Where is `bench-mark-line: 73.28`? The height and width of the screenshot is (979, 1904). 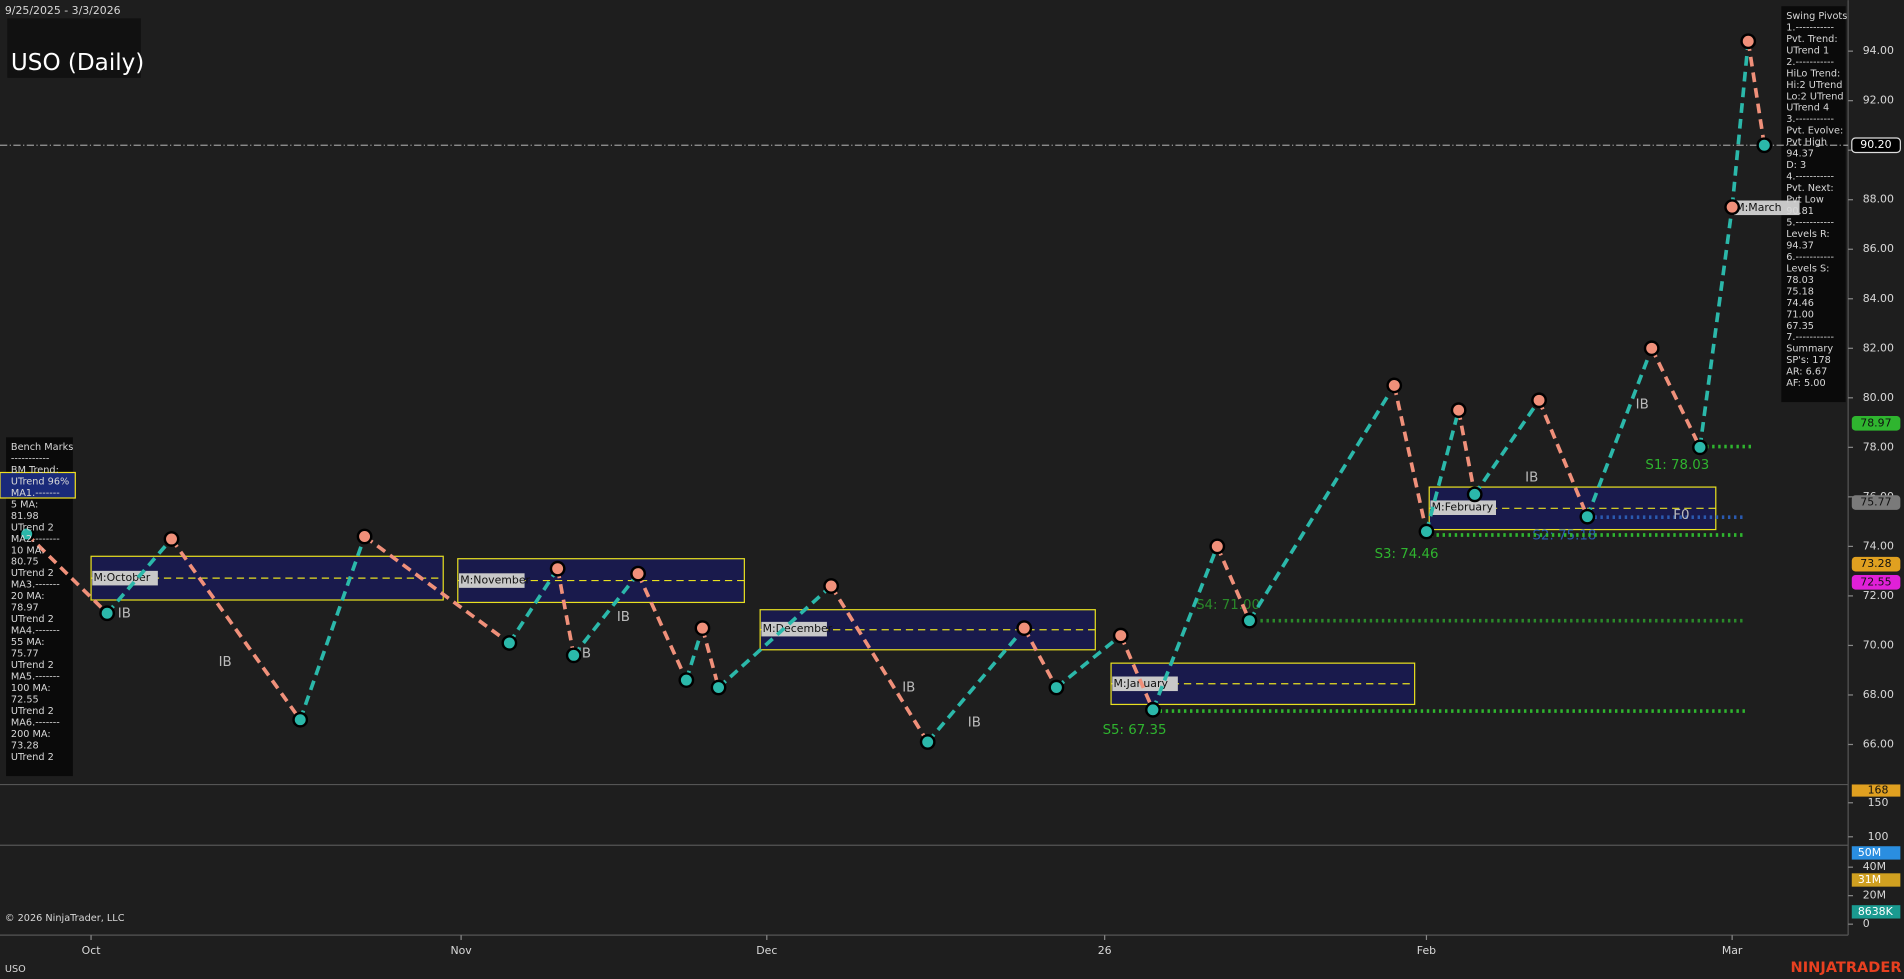
bench-mark-line: 73.28 is located at coordinates (25, 745).